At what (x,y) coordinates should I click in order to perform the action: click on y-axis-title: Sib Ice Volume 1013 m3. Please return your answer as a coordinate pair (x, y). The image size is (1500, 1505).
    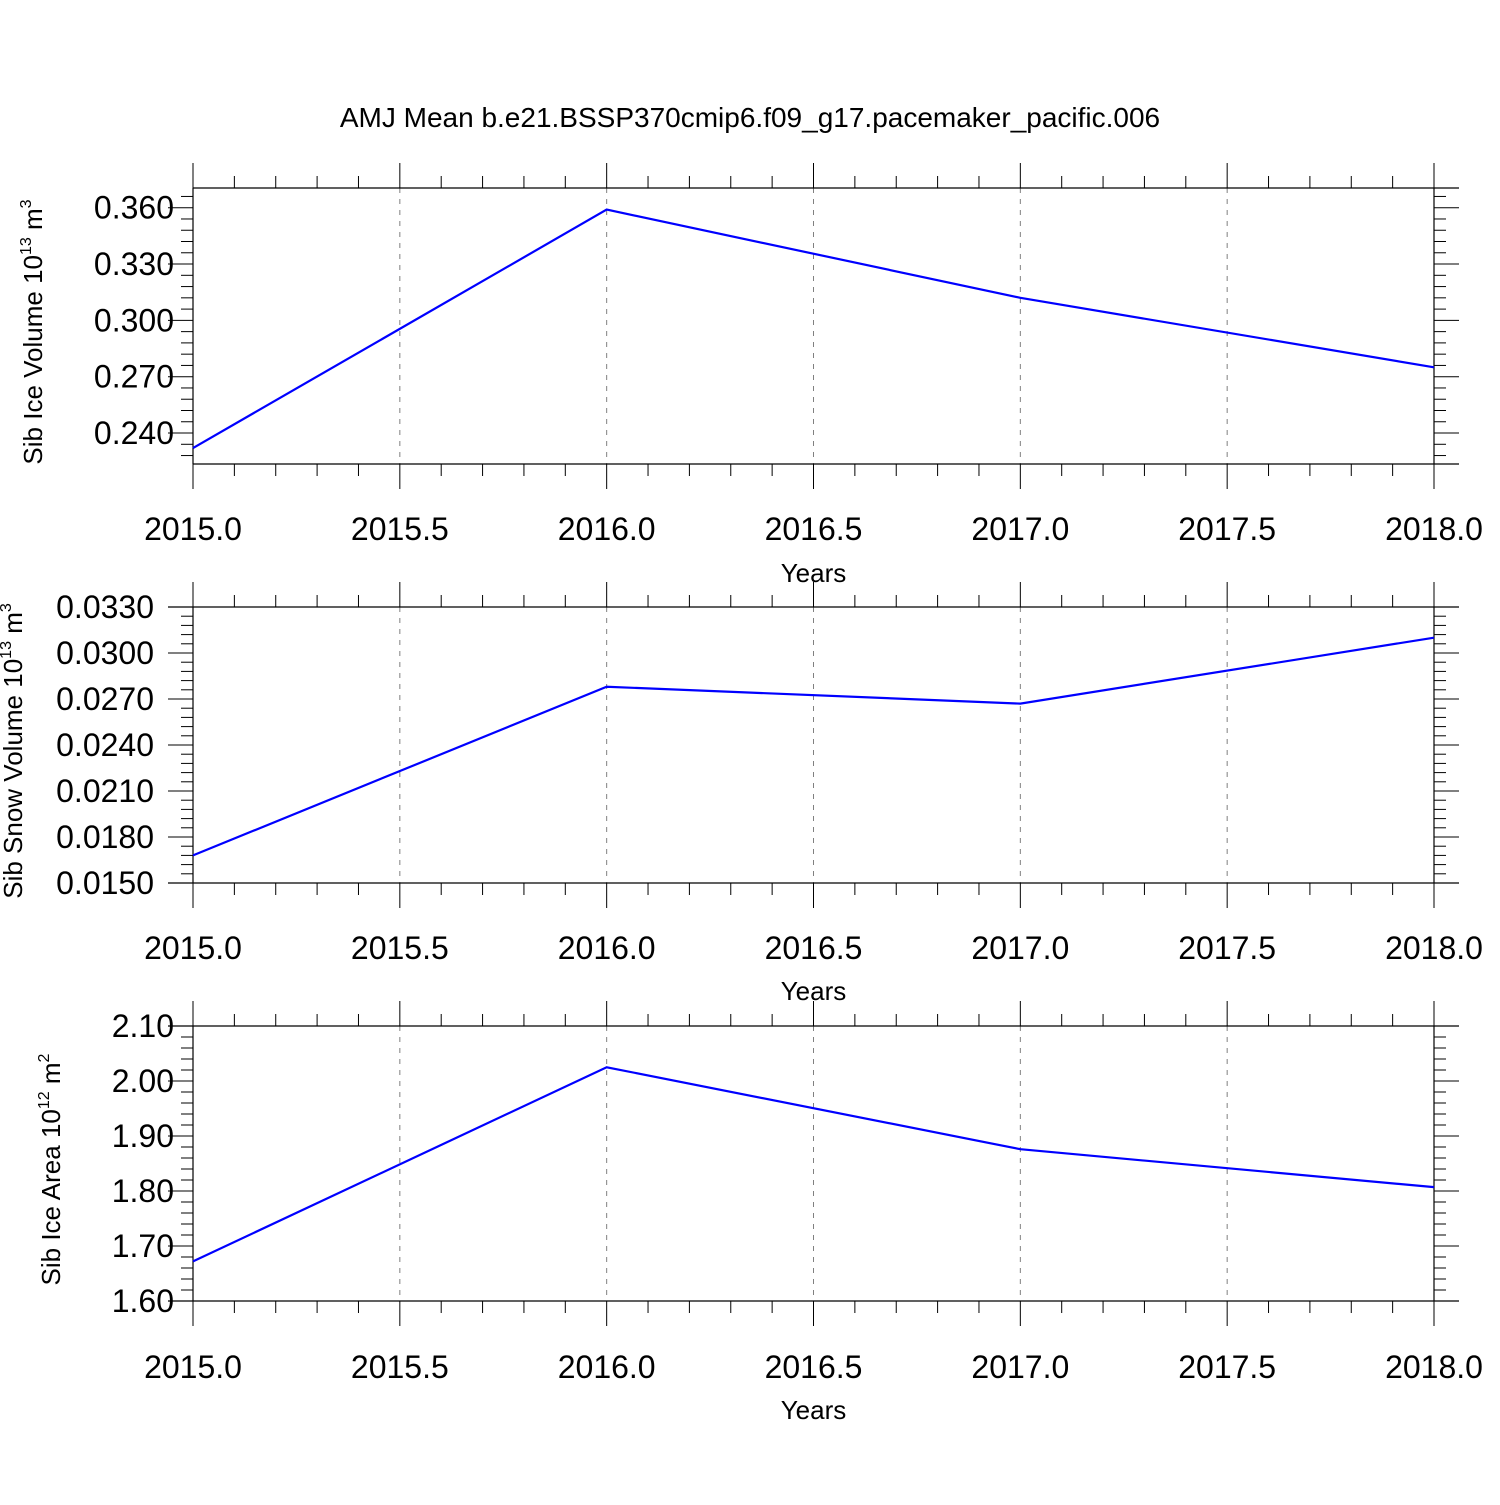
    Looking at the image, I should click on (33, 331).